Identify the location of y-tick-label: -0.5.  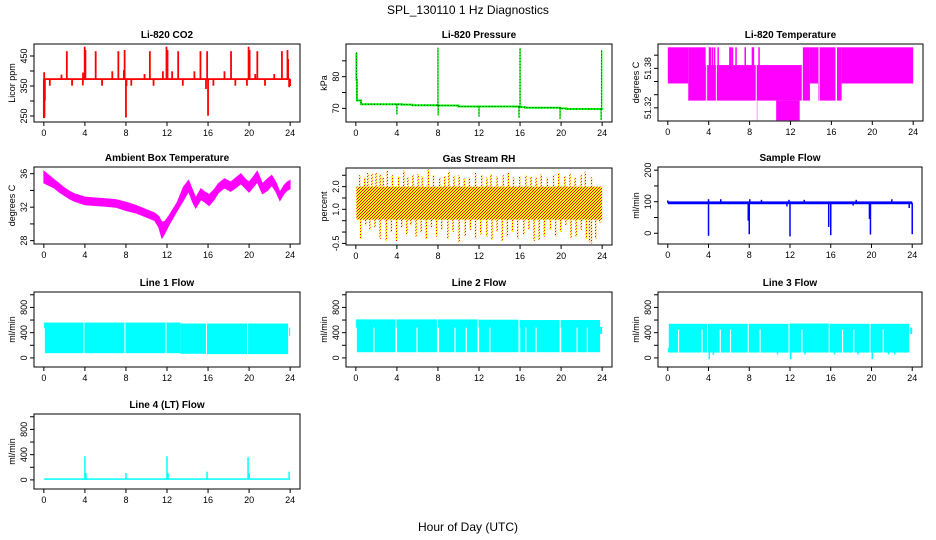
(336, 244).